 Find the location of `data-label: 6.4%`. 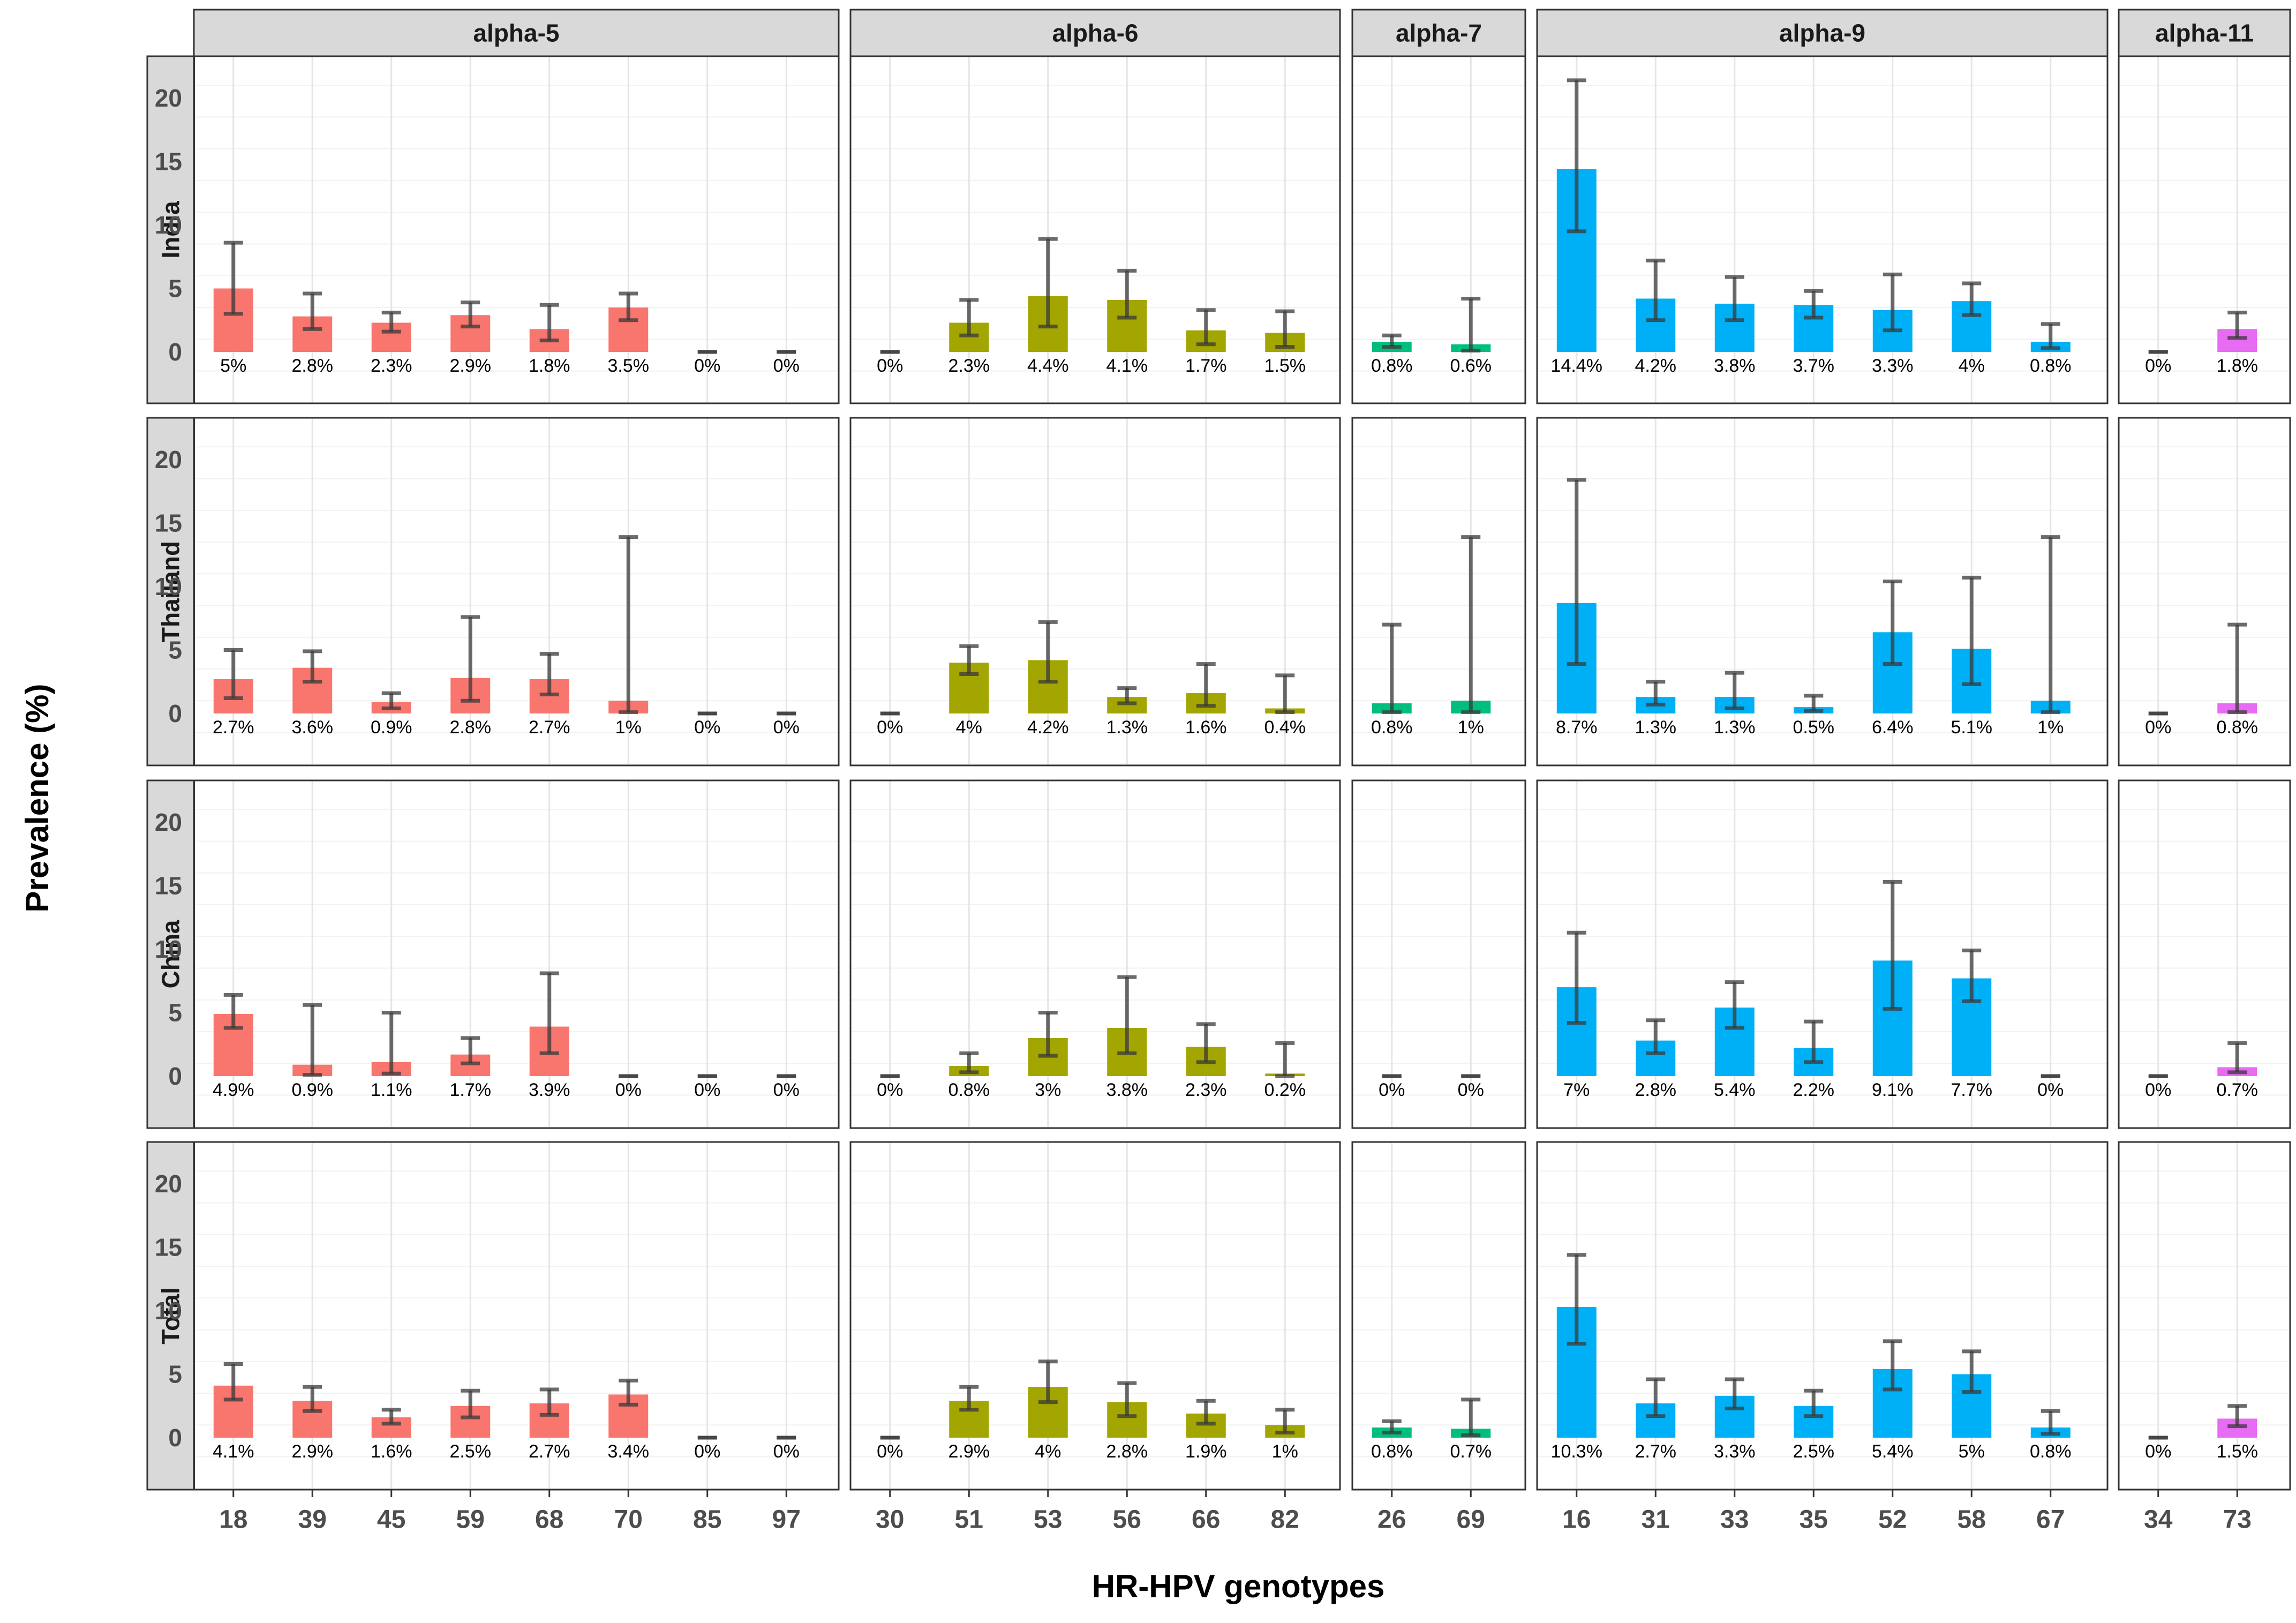

data-label: 6.4% is located at coordinates (1893, 727).